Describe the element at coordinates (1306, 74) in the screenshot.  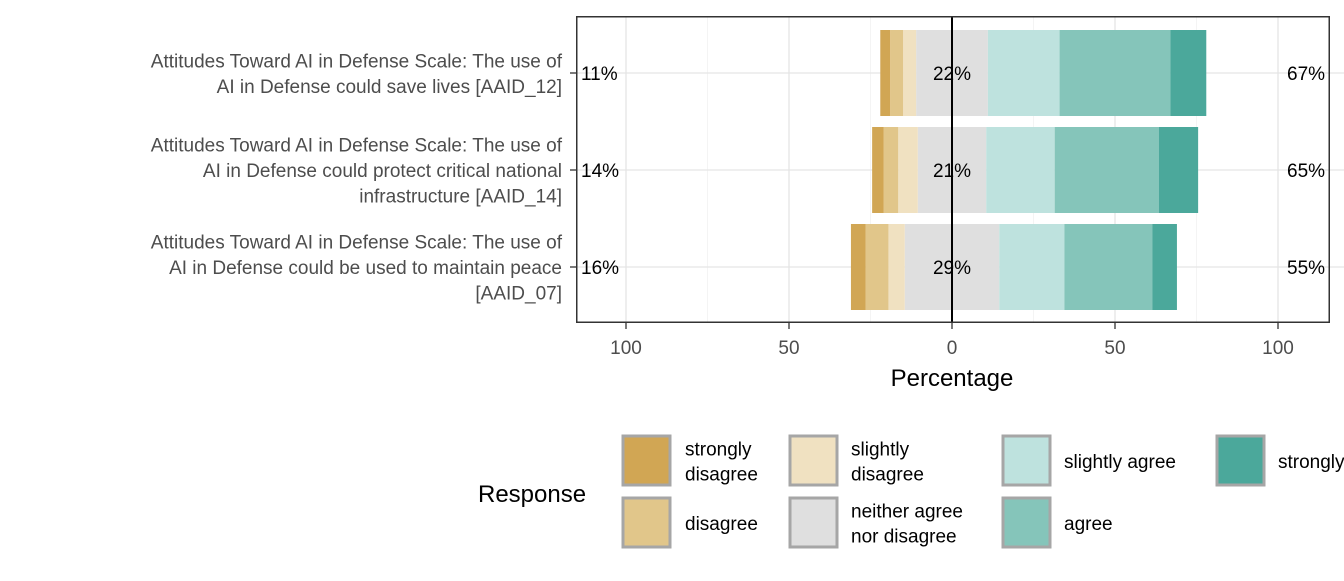
I see `bar-right-percent-label: 67%` at that location.